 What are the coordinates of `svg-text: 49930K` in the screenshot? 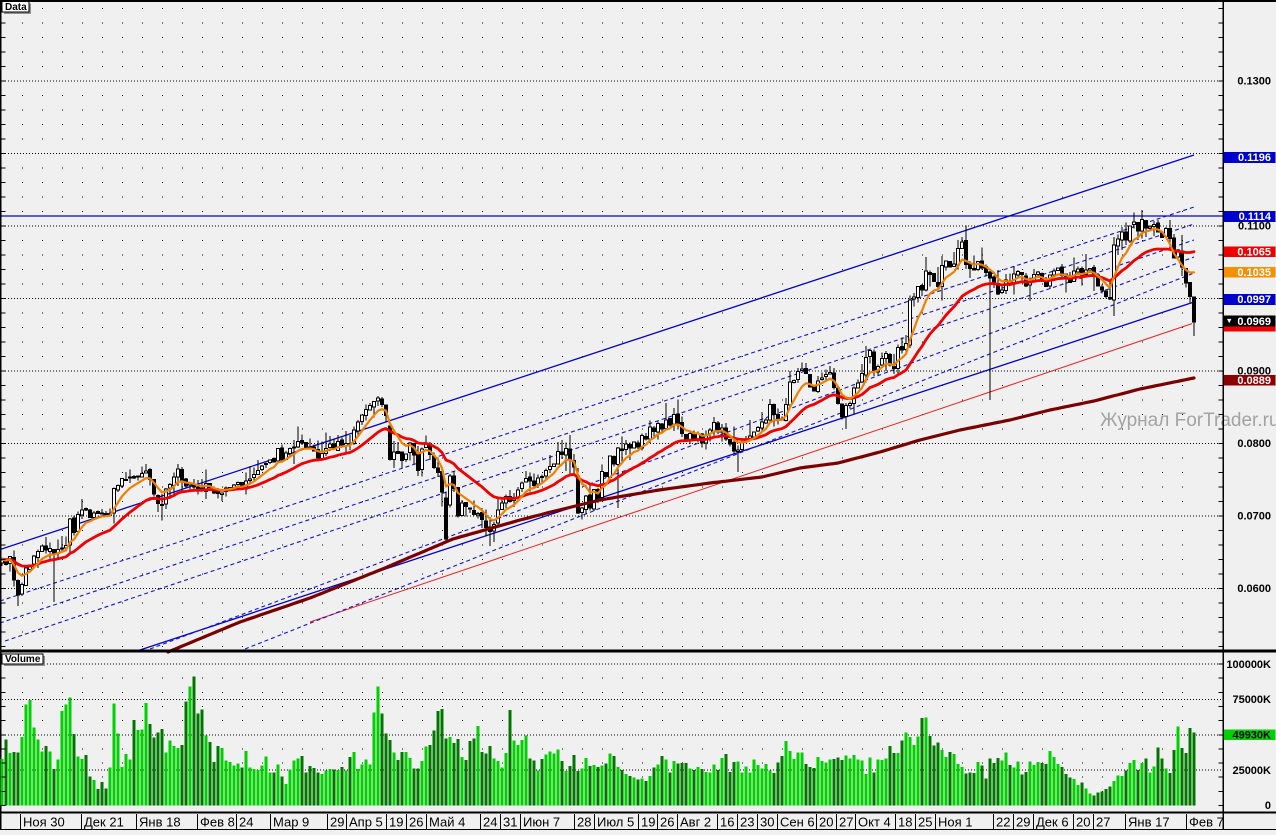 It's located at (1251, 736).